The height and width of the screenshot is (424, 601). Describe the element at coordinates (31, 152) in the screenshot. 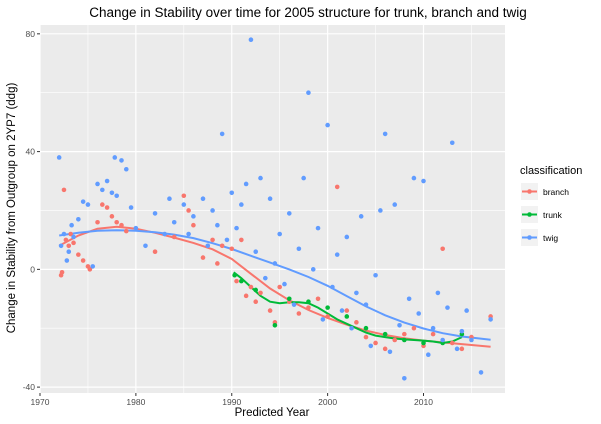

I see `y-tick-label: 40` at that location.